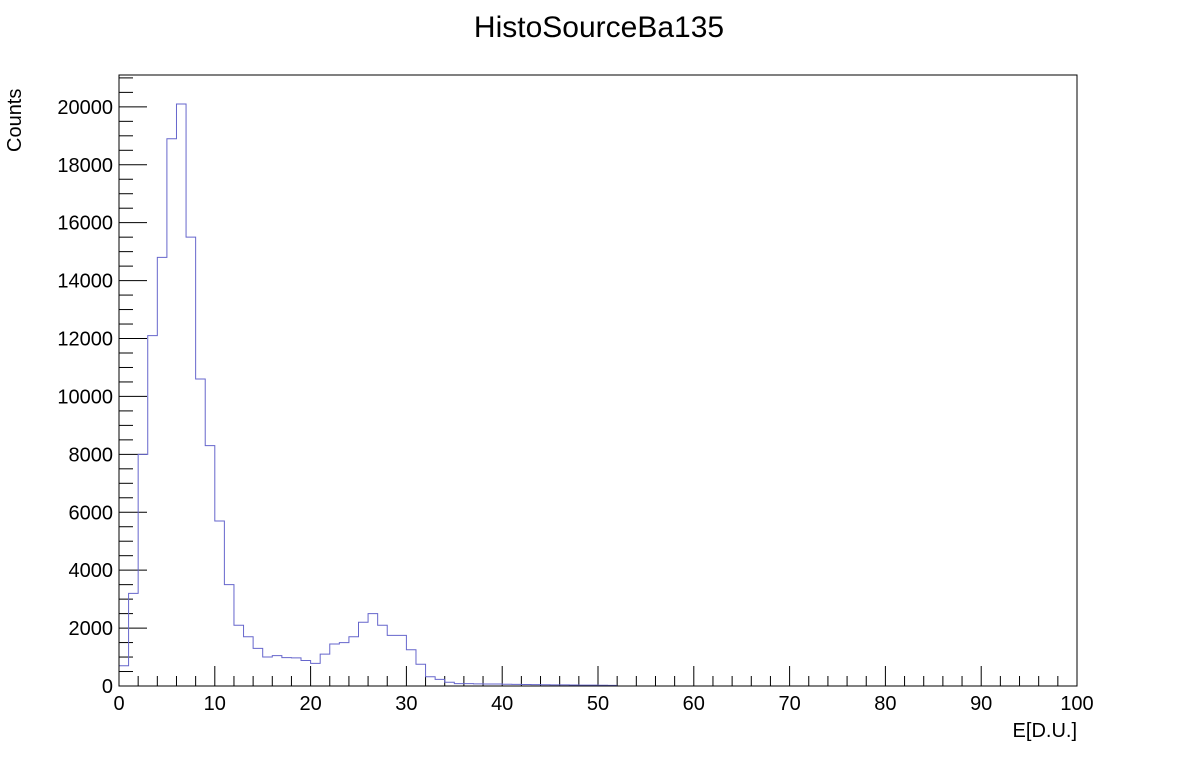 Image resolution: width=1198 pixels, height=763 pixels. Describe the element at coordinates (885, 704) in the screenshot. I see `x-tick-label: 80` at that location.